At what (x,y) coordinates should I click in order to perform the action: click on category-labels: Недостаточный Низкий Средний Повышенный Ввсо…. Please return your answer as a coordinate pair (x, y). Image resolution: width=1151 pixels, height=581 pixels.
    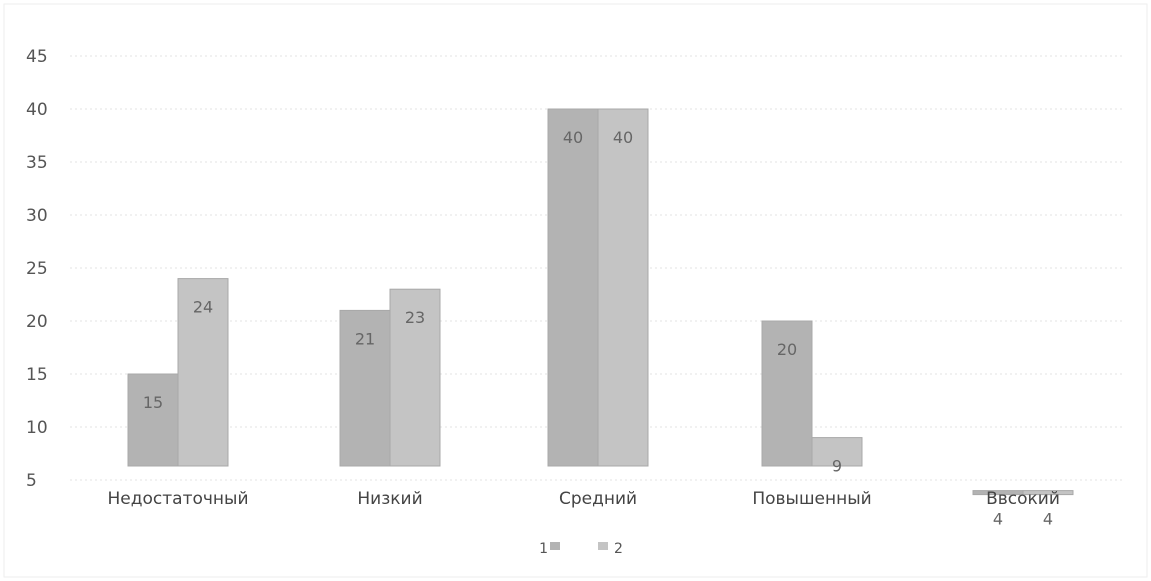
    Looking at the image, I should click on (584, 499).